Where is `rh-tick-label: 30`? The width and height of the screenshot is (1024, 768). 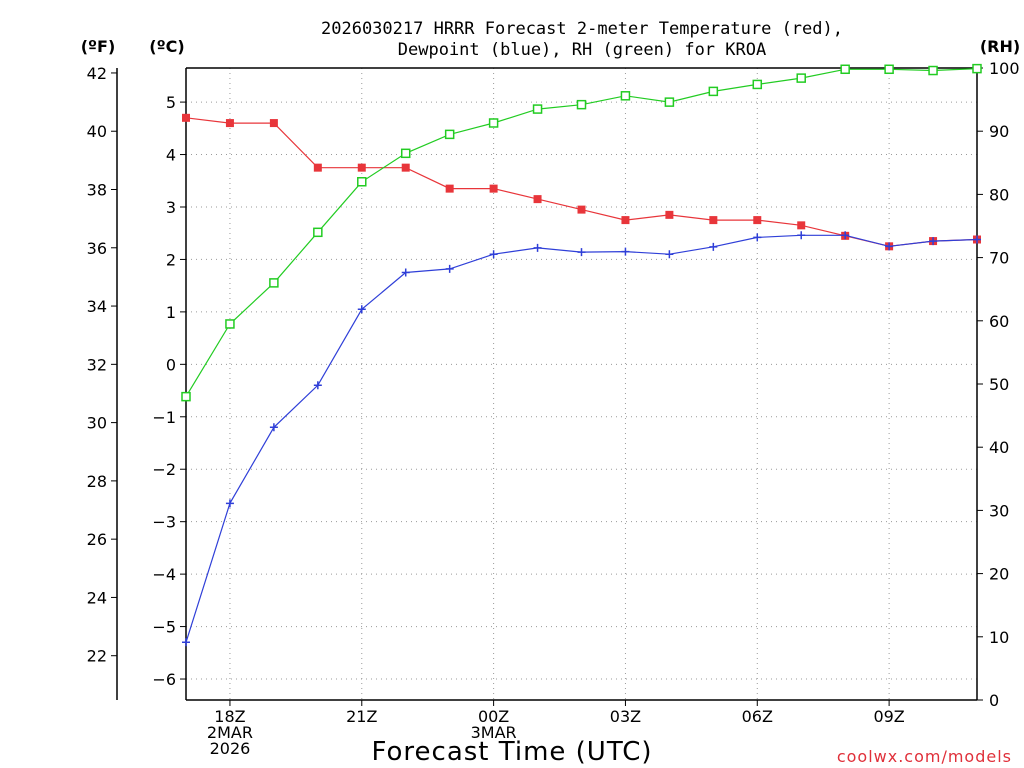
rh-tick-label: 30 is located at coordinates (999, 510).